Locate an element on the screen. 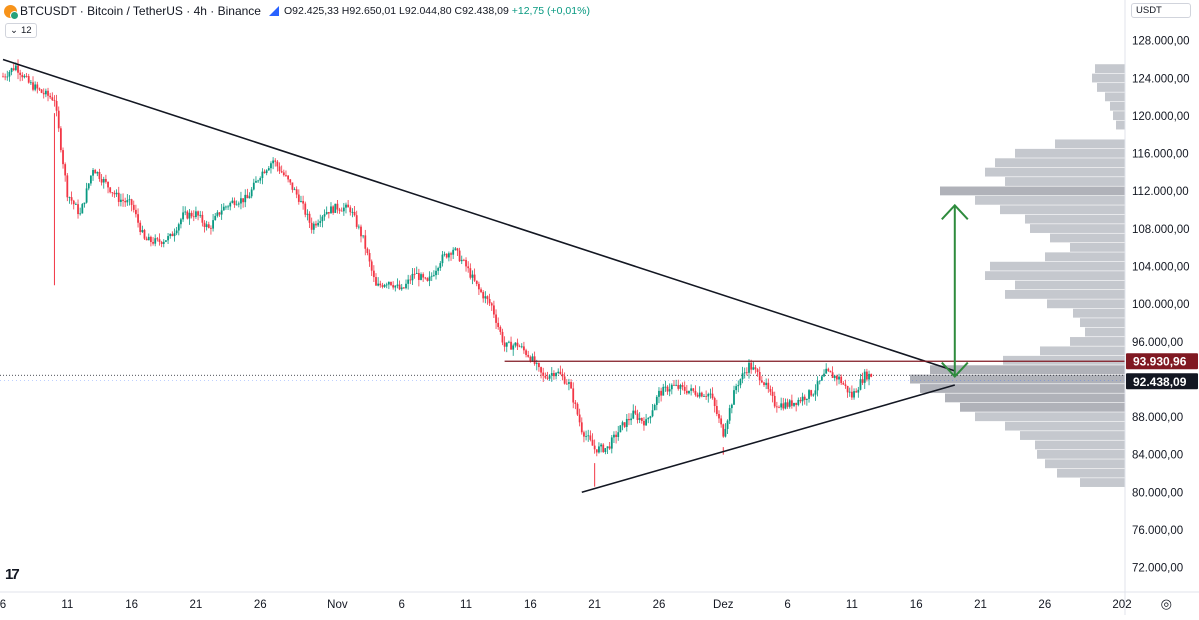  currency-label: USDT is located at coordinates (1149, 10).